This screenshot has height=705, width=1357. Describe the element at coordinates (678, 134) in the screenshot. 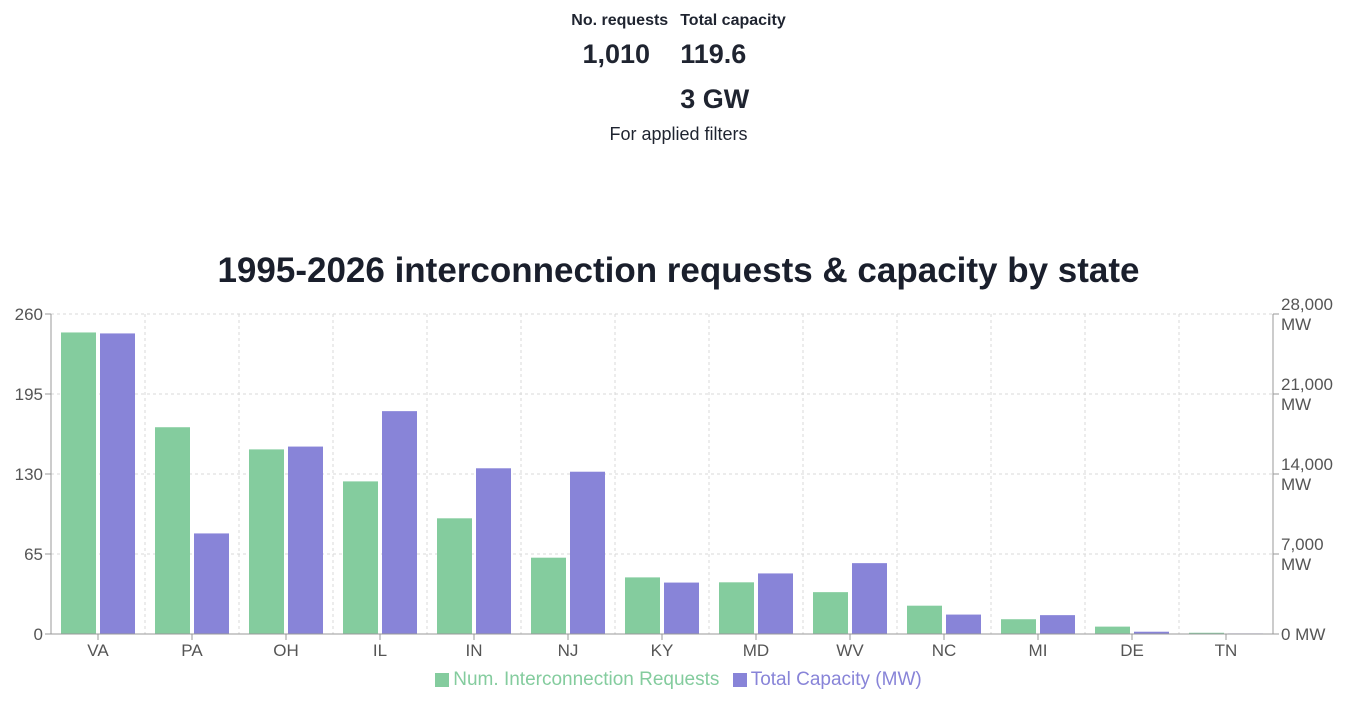

I see `filters-note: For applied filters` at that location.